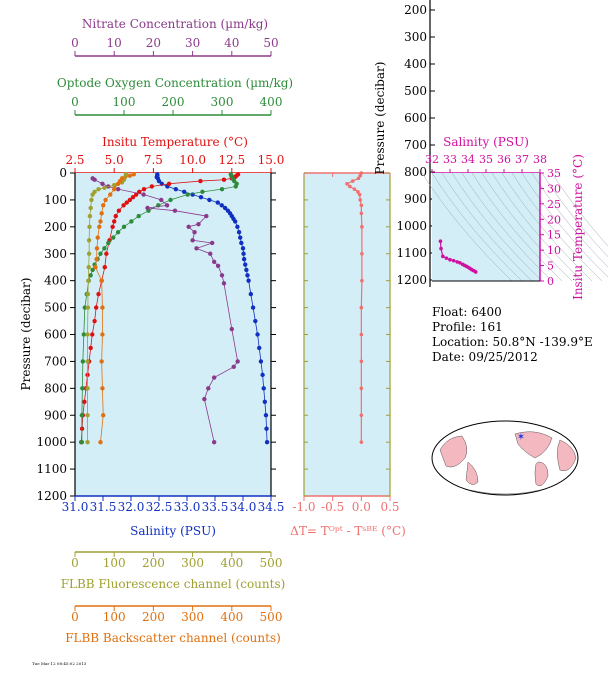 The height and width of the screenshot is (684, 608). I want to click on temperature-axis: 2.5 5.0 7.5 10.0 12.5 15.0, so click(174, 163).